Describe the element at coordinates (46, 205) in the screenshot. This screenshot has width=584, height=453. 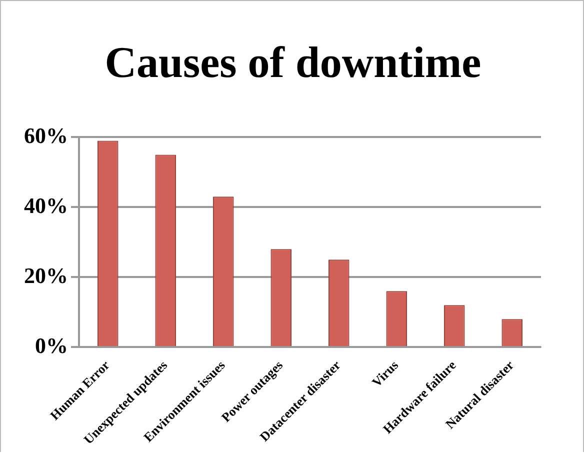
I see `y-tick-label: 40%` at that location.